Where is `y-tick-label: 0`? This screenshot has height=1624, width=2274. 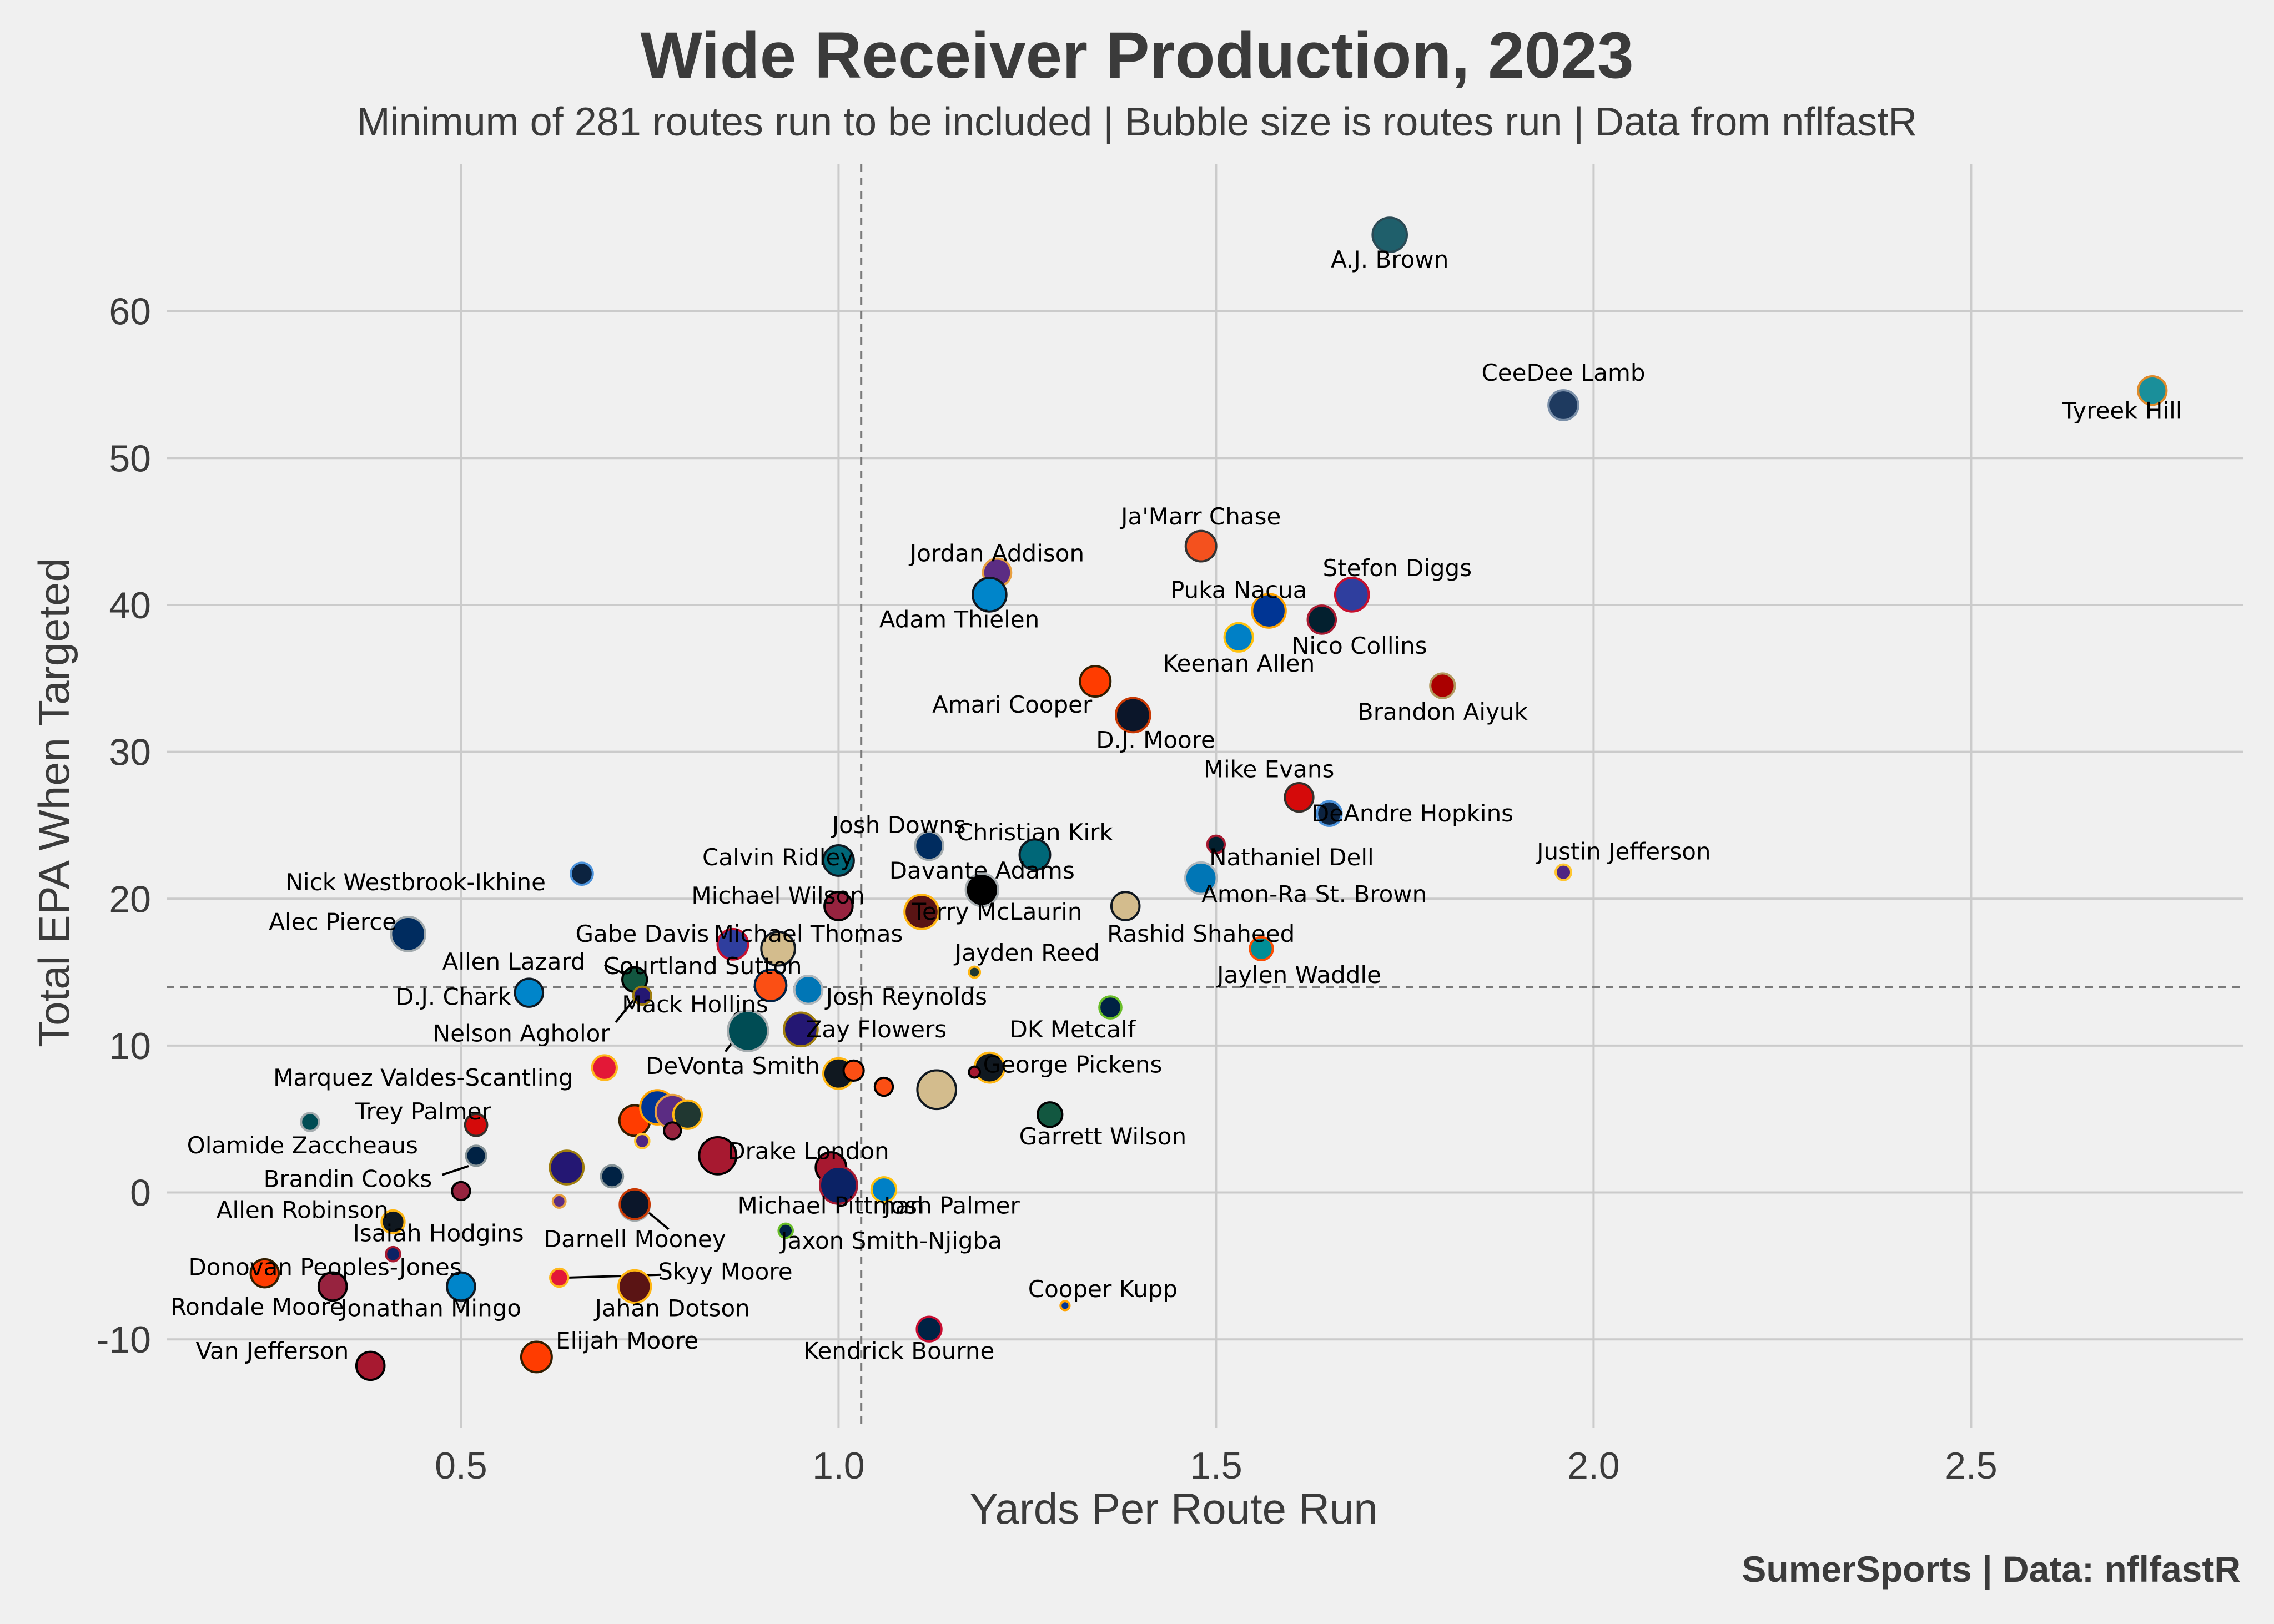
y-tick-label: 0 is located at coordinates (140, 1193).